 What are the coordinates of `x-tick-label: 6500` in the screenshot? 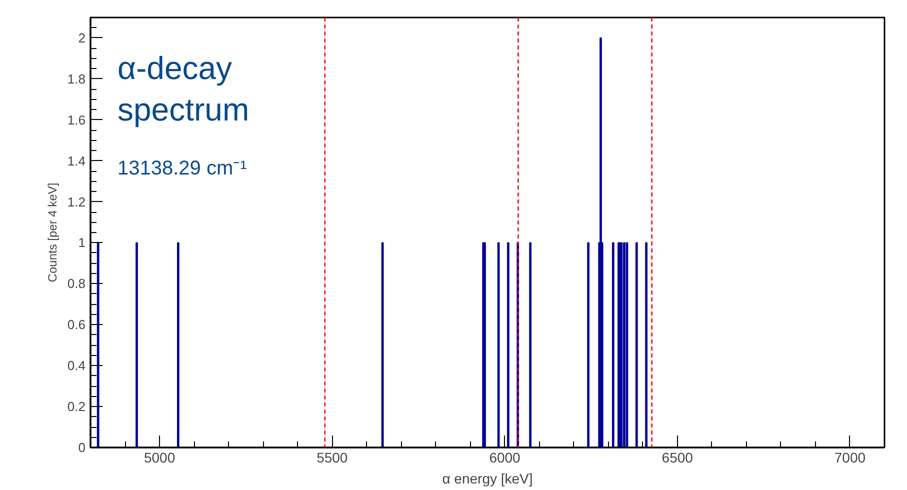 It's located at (678, 458).